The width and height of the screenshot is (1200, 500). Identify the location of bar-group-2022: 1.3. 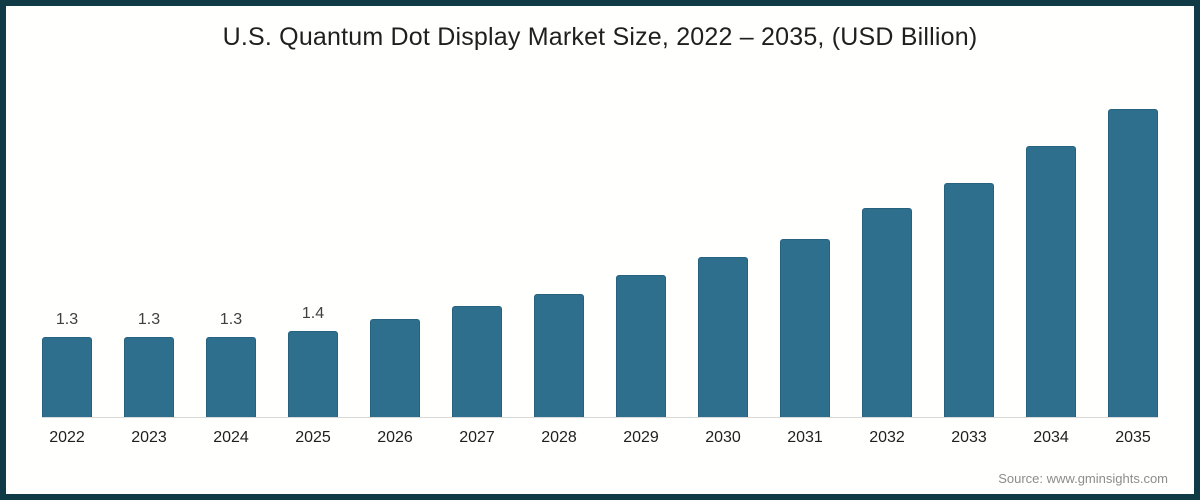
(67, 364).